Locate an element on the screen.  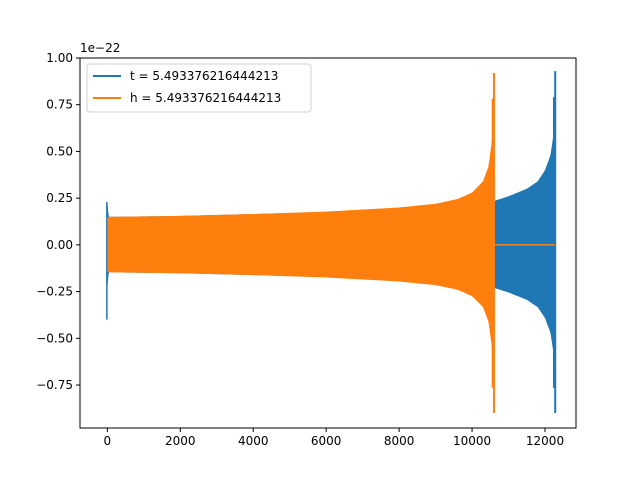
y-tick-label: 1.00 is located at coordinates (59, 58).